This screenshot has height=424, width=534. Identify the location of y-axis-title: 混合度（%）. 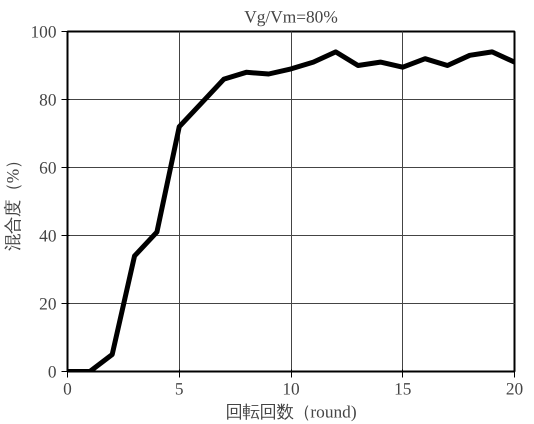
(13, 202).